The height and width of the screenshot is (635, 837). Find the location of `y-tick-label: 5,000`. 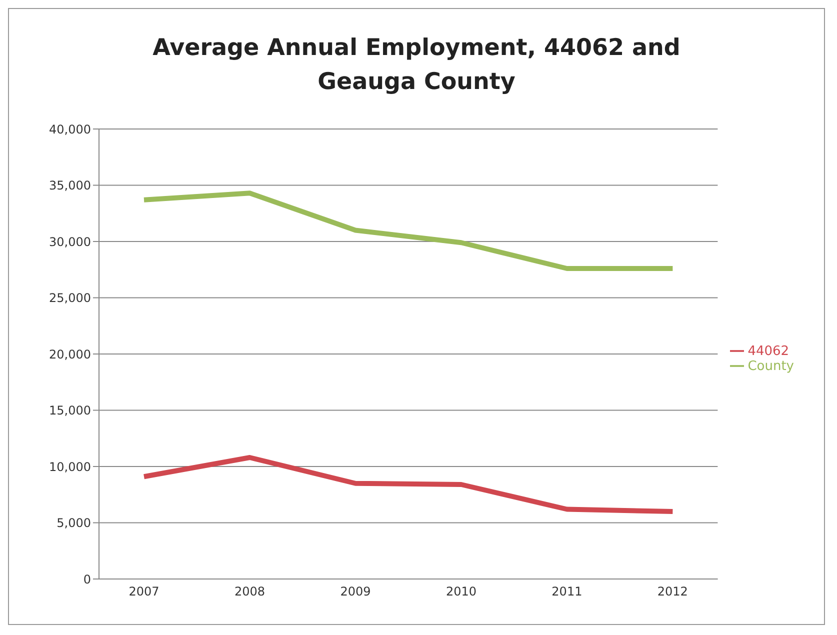

y-tick-label: 5,000 is located at coordinates (73, 523).